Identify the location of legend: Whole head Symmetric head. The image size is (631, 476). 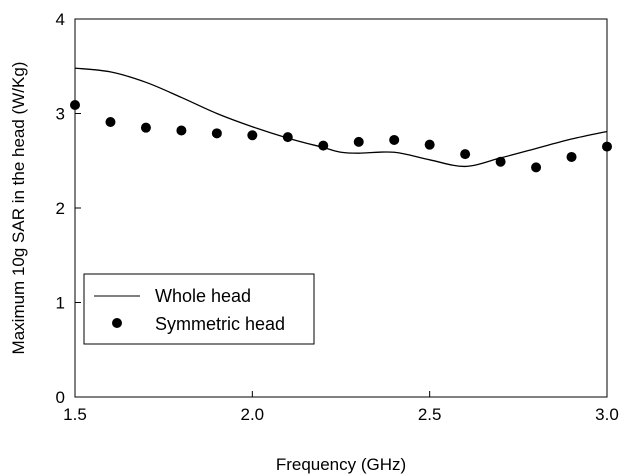
(199, 309).